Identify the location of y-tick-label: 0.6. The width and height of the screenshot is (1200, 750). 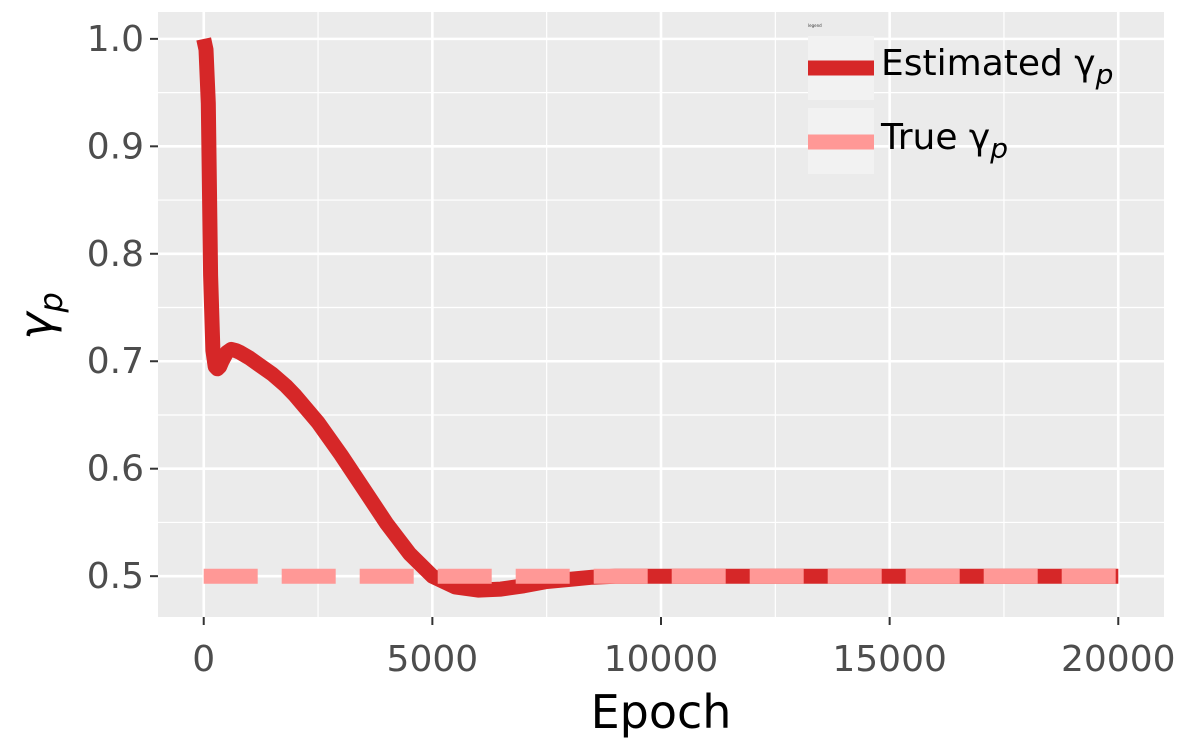
(115, 469).